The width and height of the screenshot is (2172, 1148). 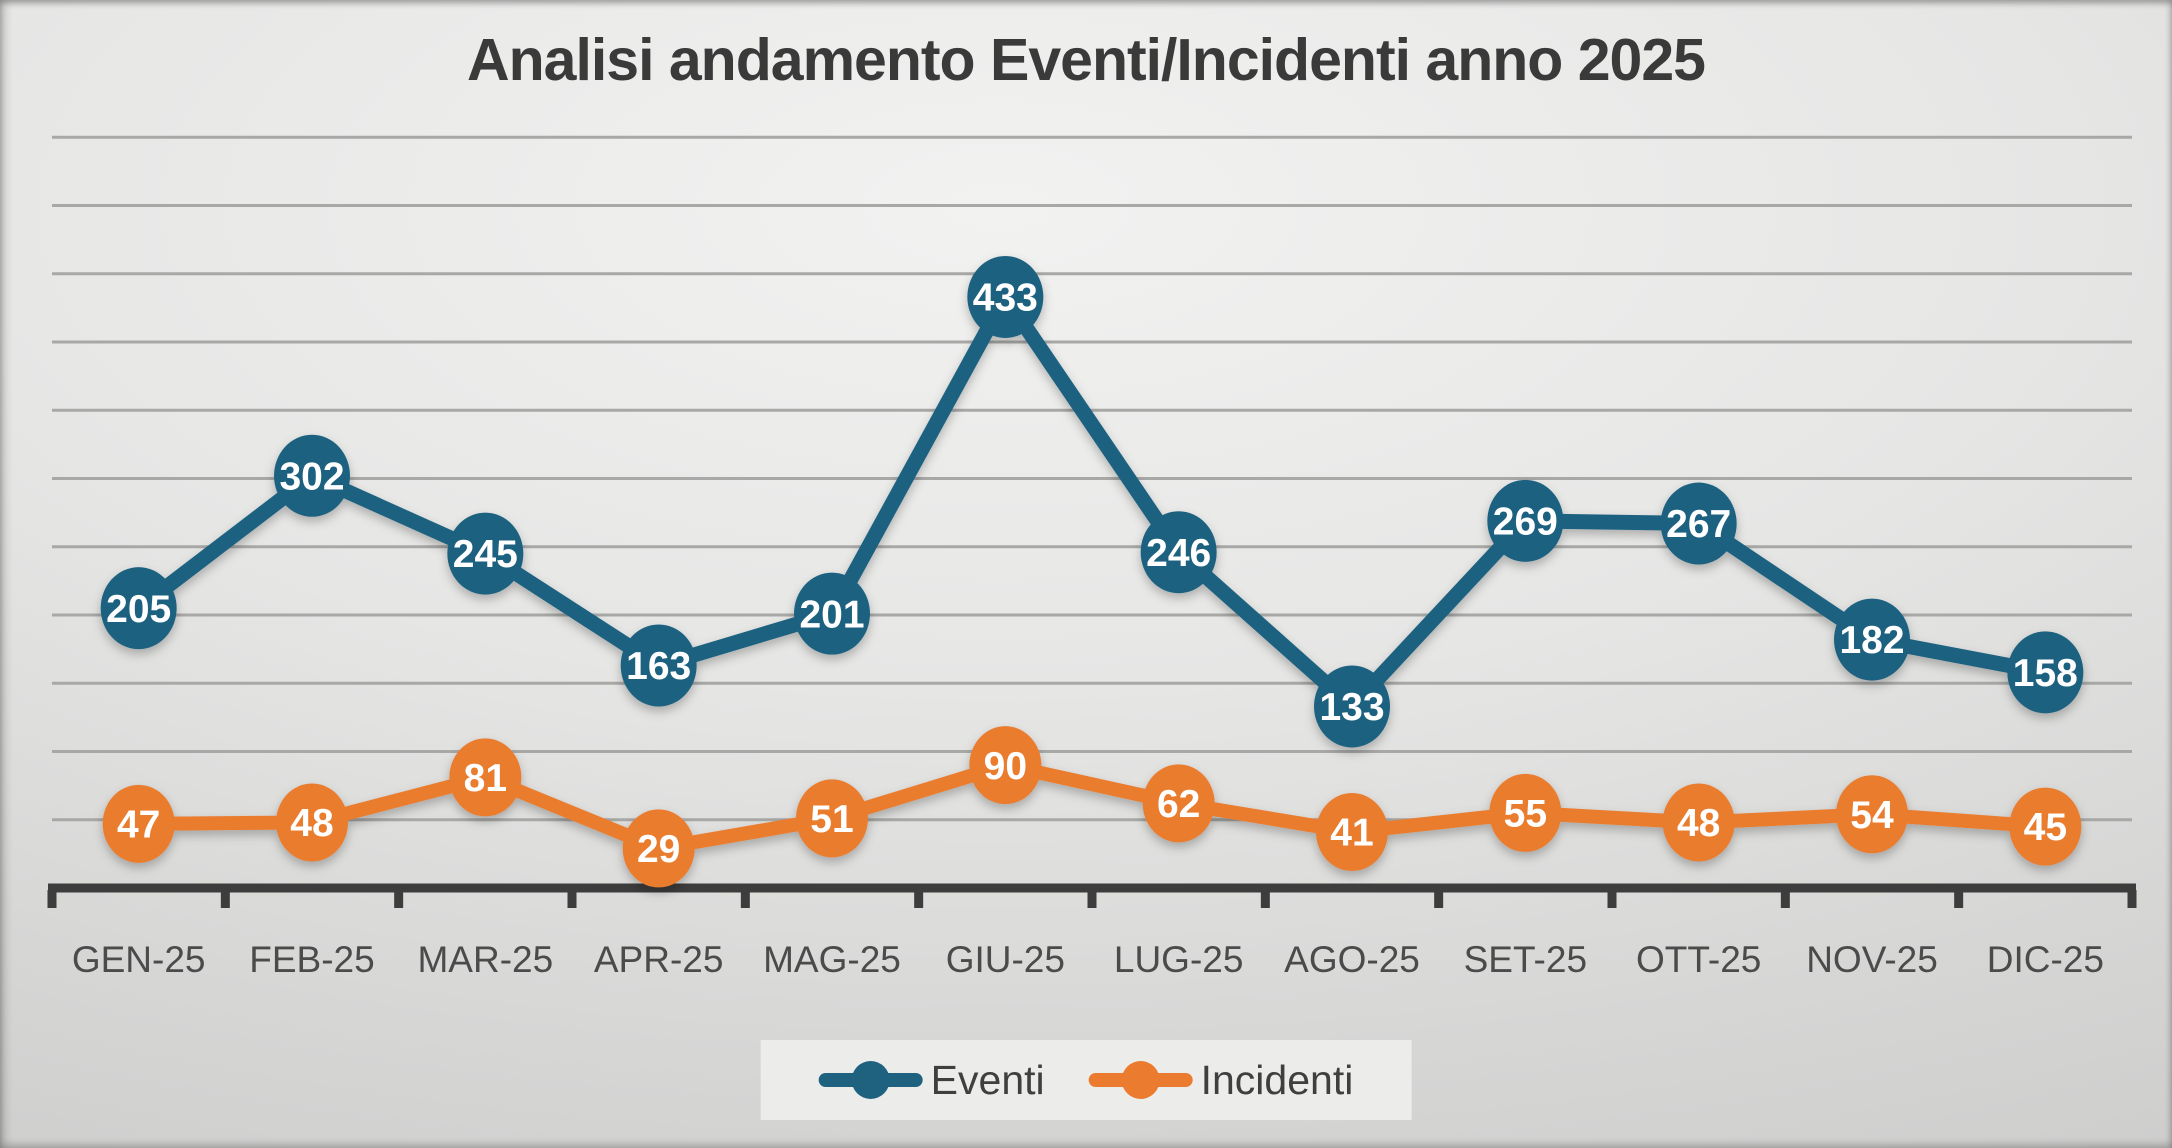 I want to click on data-point-label: 205, so click(x=138, y=609).